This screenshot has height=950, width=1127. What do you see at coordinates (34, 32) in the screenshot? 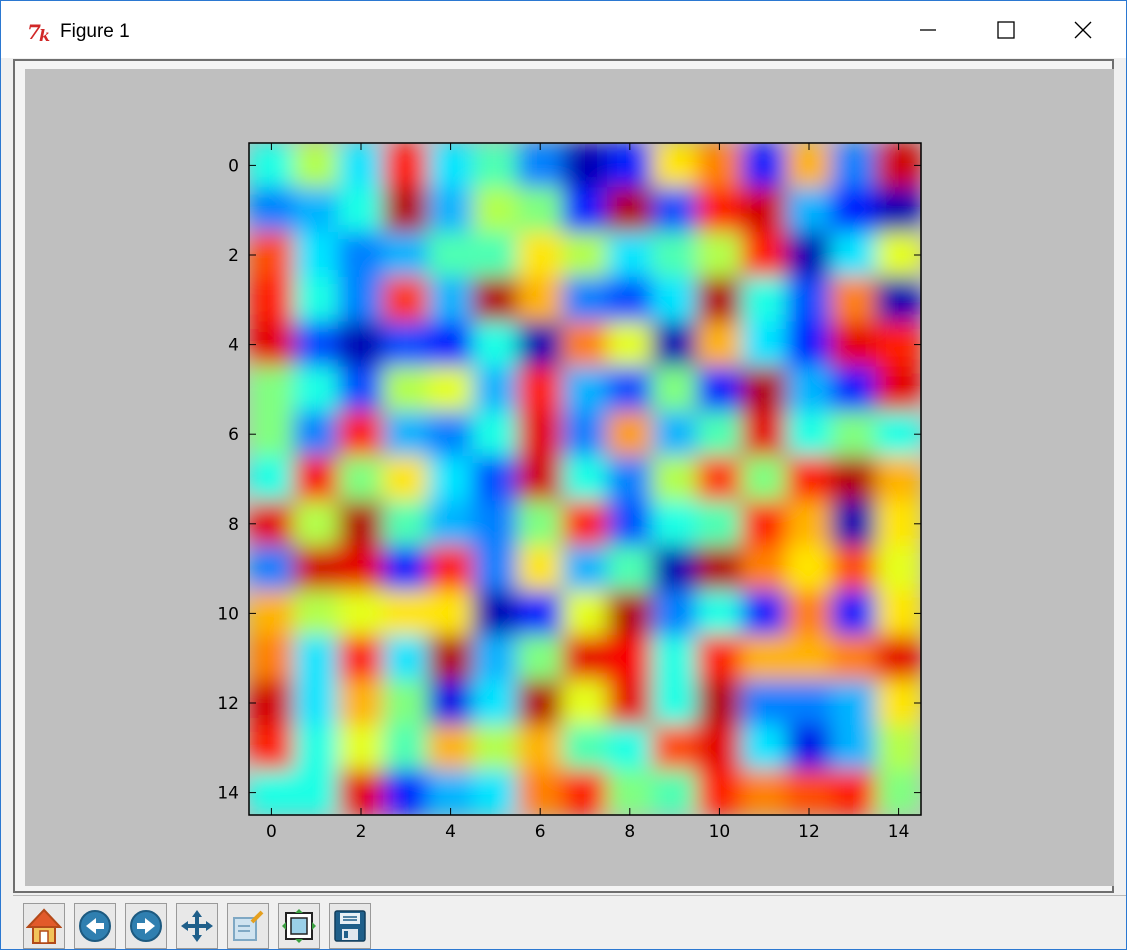
I see `svg-text: 7` at bounding box center [34, 32].